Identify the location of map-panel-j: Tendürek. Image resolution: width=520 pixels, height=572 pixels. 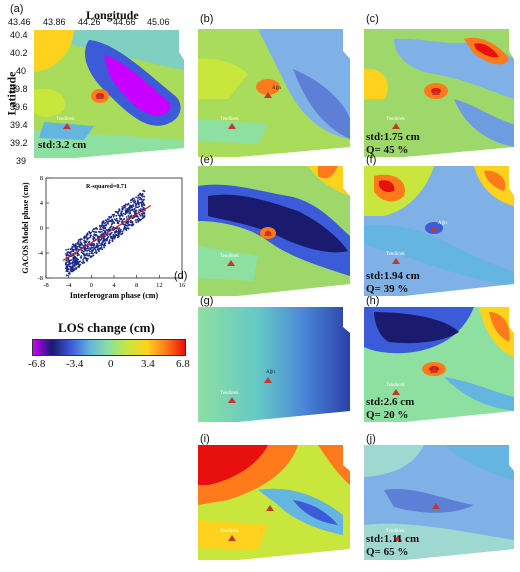
(439, 502).